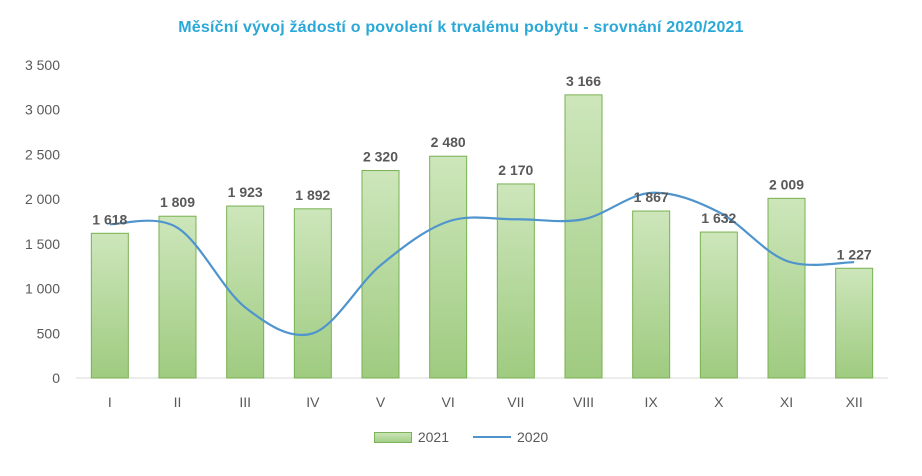 Image resolution: width=922 pixels, height=476 pixels. What do you see at coordinates (245, 192) in the screenshot?
I see `bar-data-label: 1 923` at bounding box center [245, 192].